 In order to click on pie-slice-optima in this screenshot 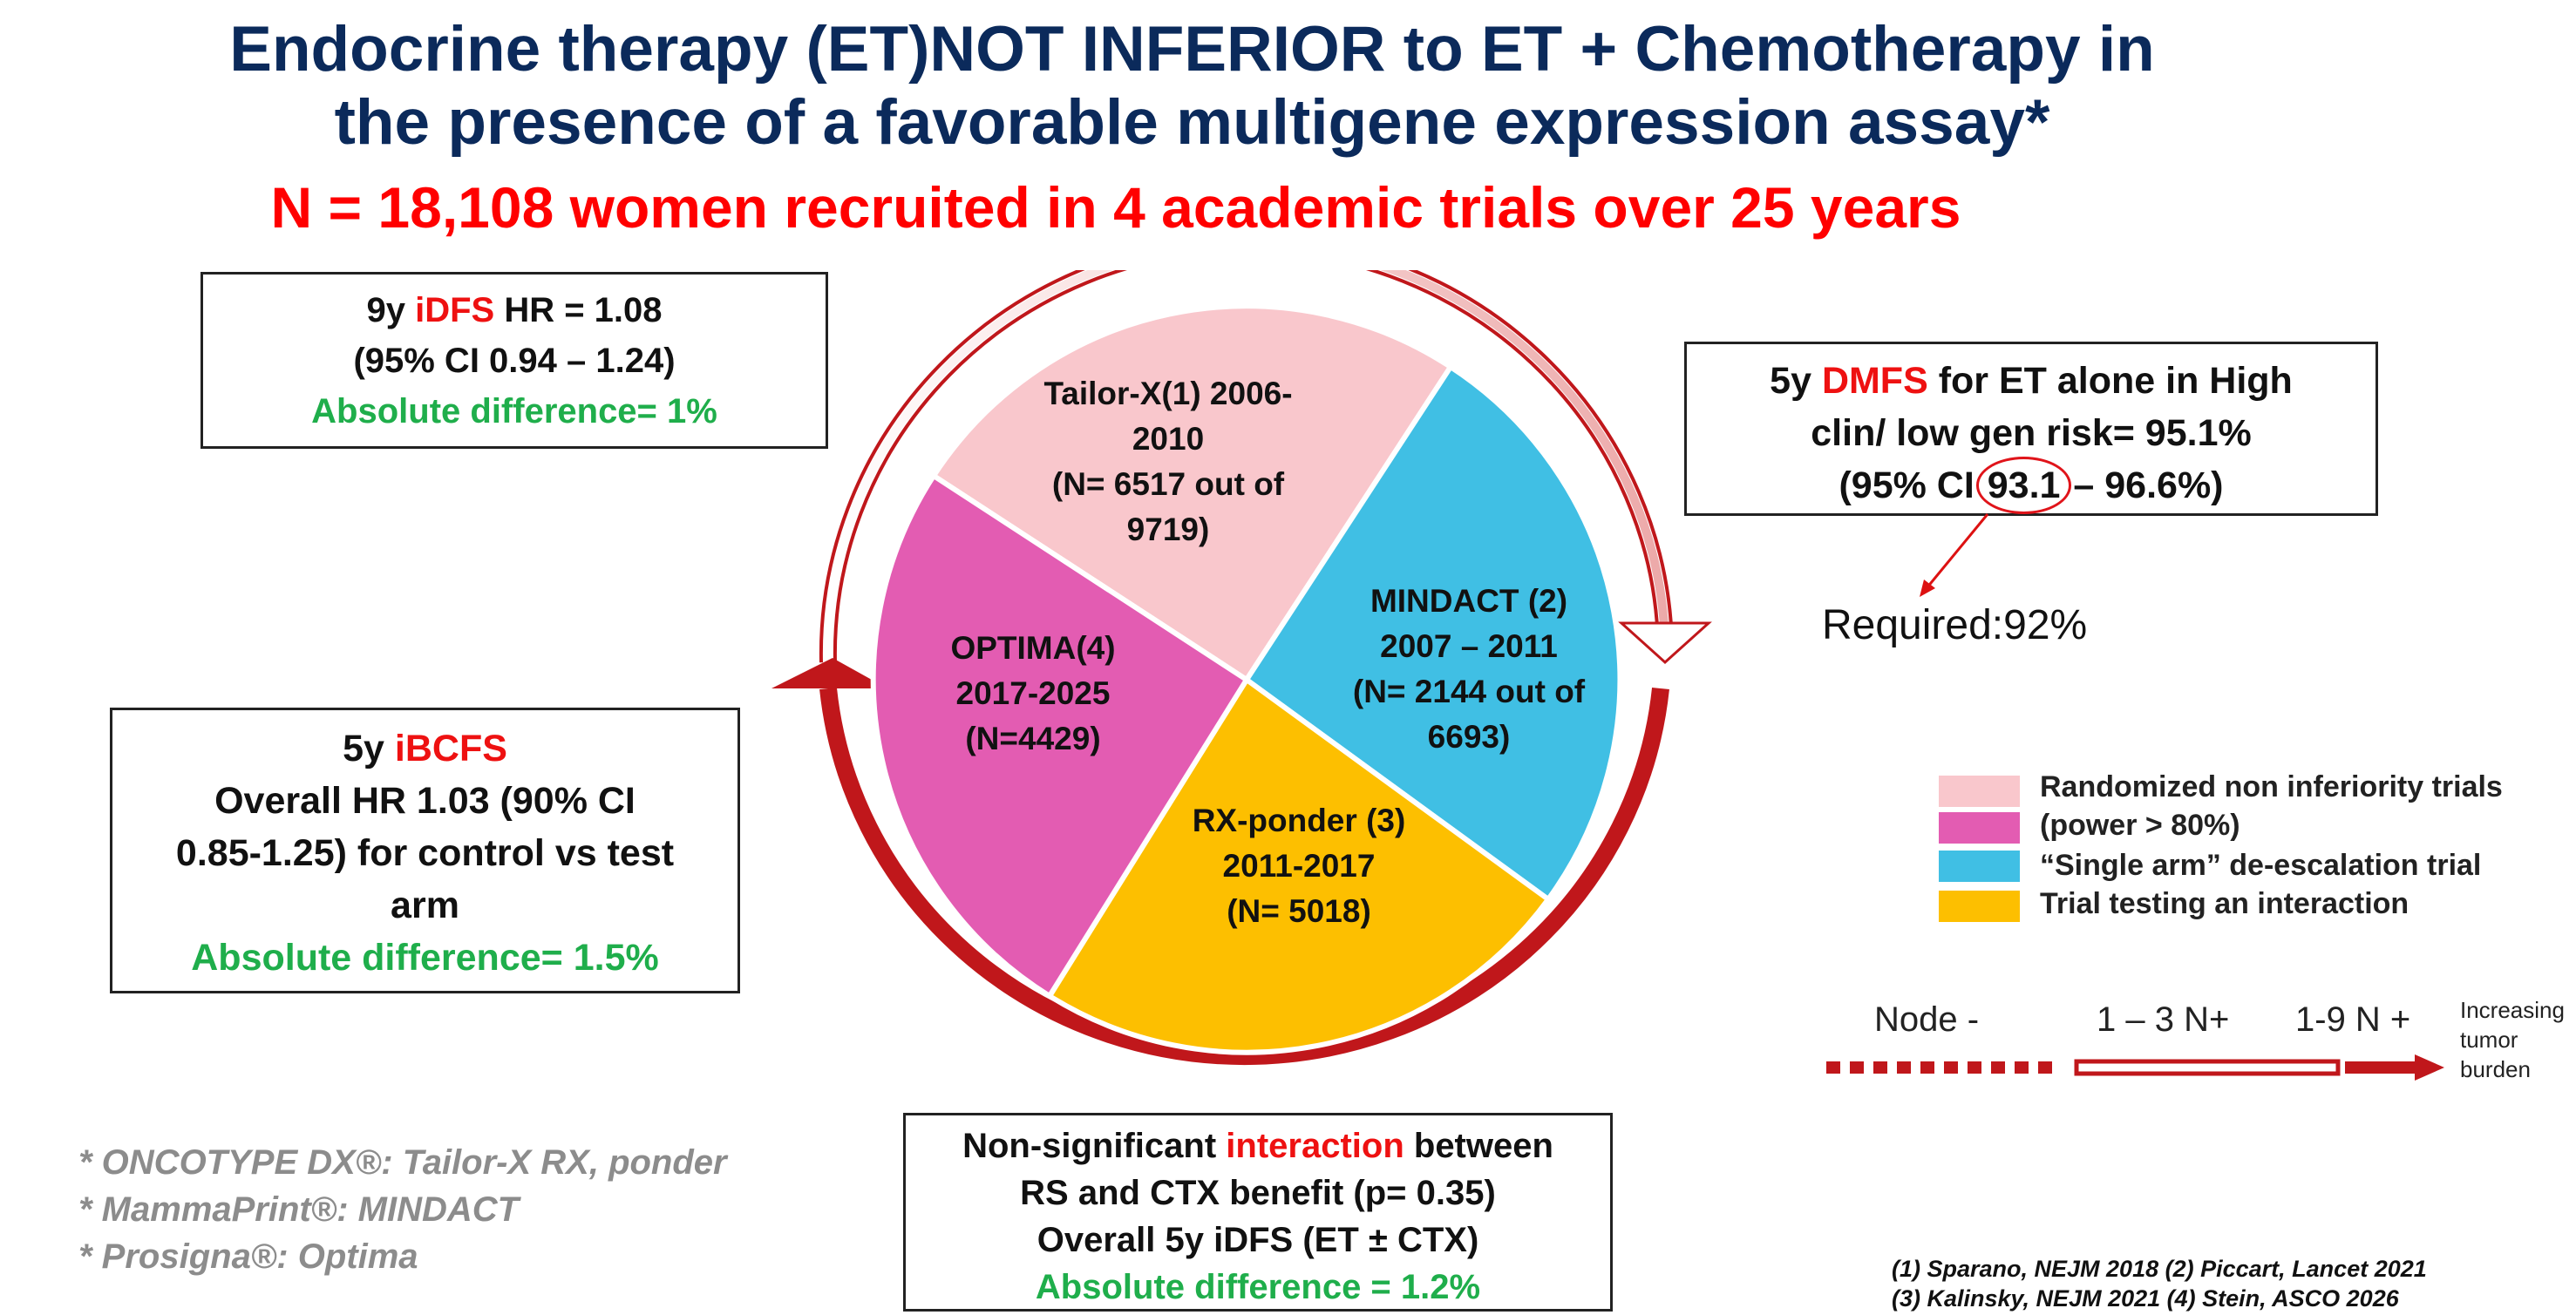, I will do `click(1061, 736)`.